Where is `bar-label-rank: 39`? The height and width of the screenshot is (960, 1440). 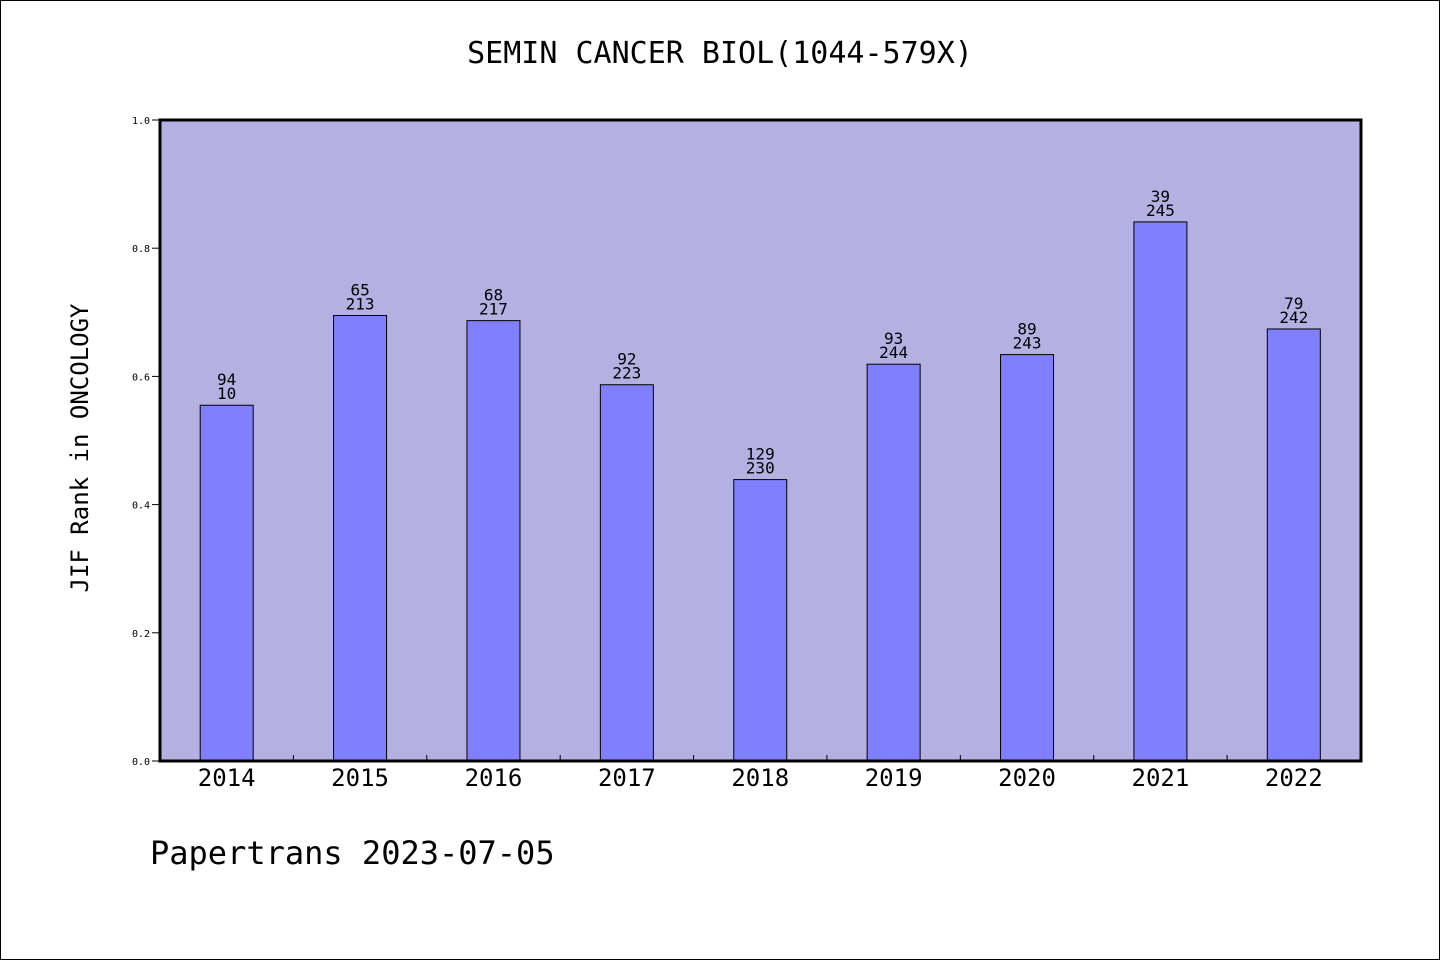
bar-label-rank: 39 is located at coordinates (1160, 196).